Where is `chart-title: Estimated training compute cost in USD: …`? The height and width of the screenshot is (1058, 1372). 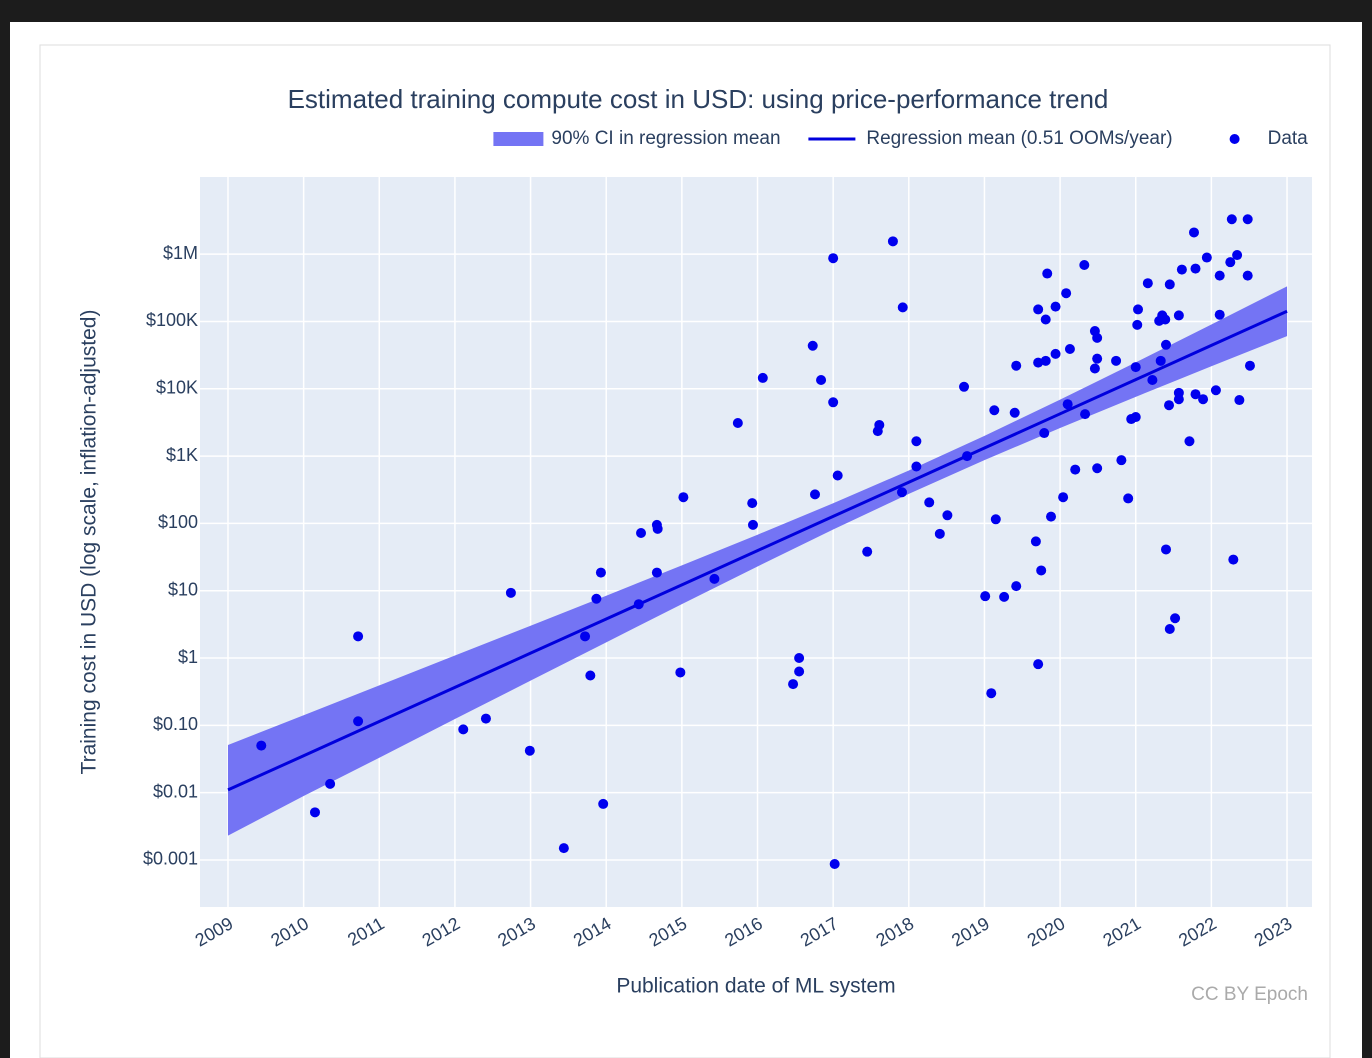
chart-title: Estimated training compute cost in USD: … is located at coordinates (698, 99).